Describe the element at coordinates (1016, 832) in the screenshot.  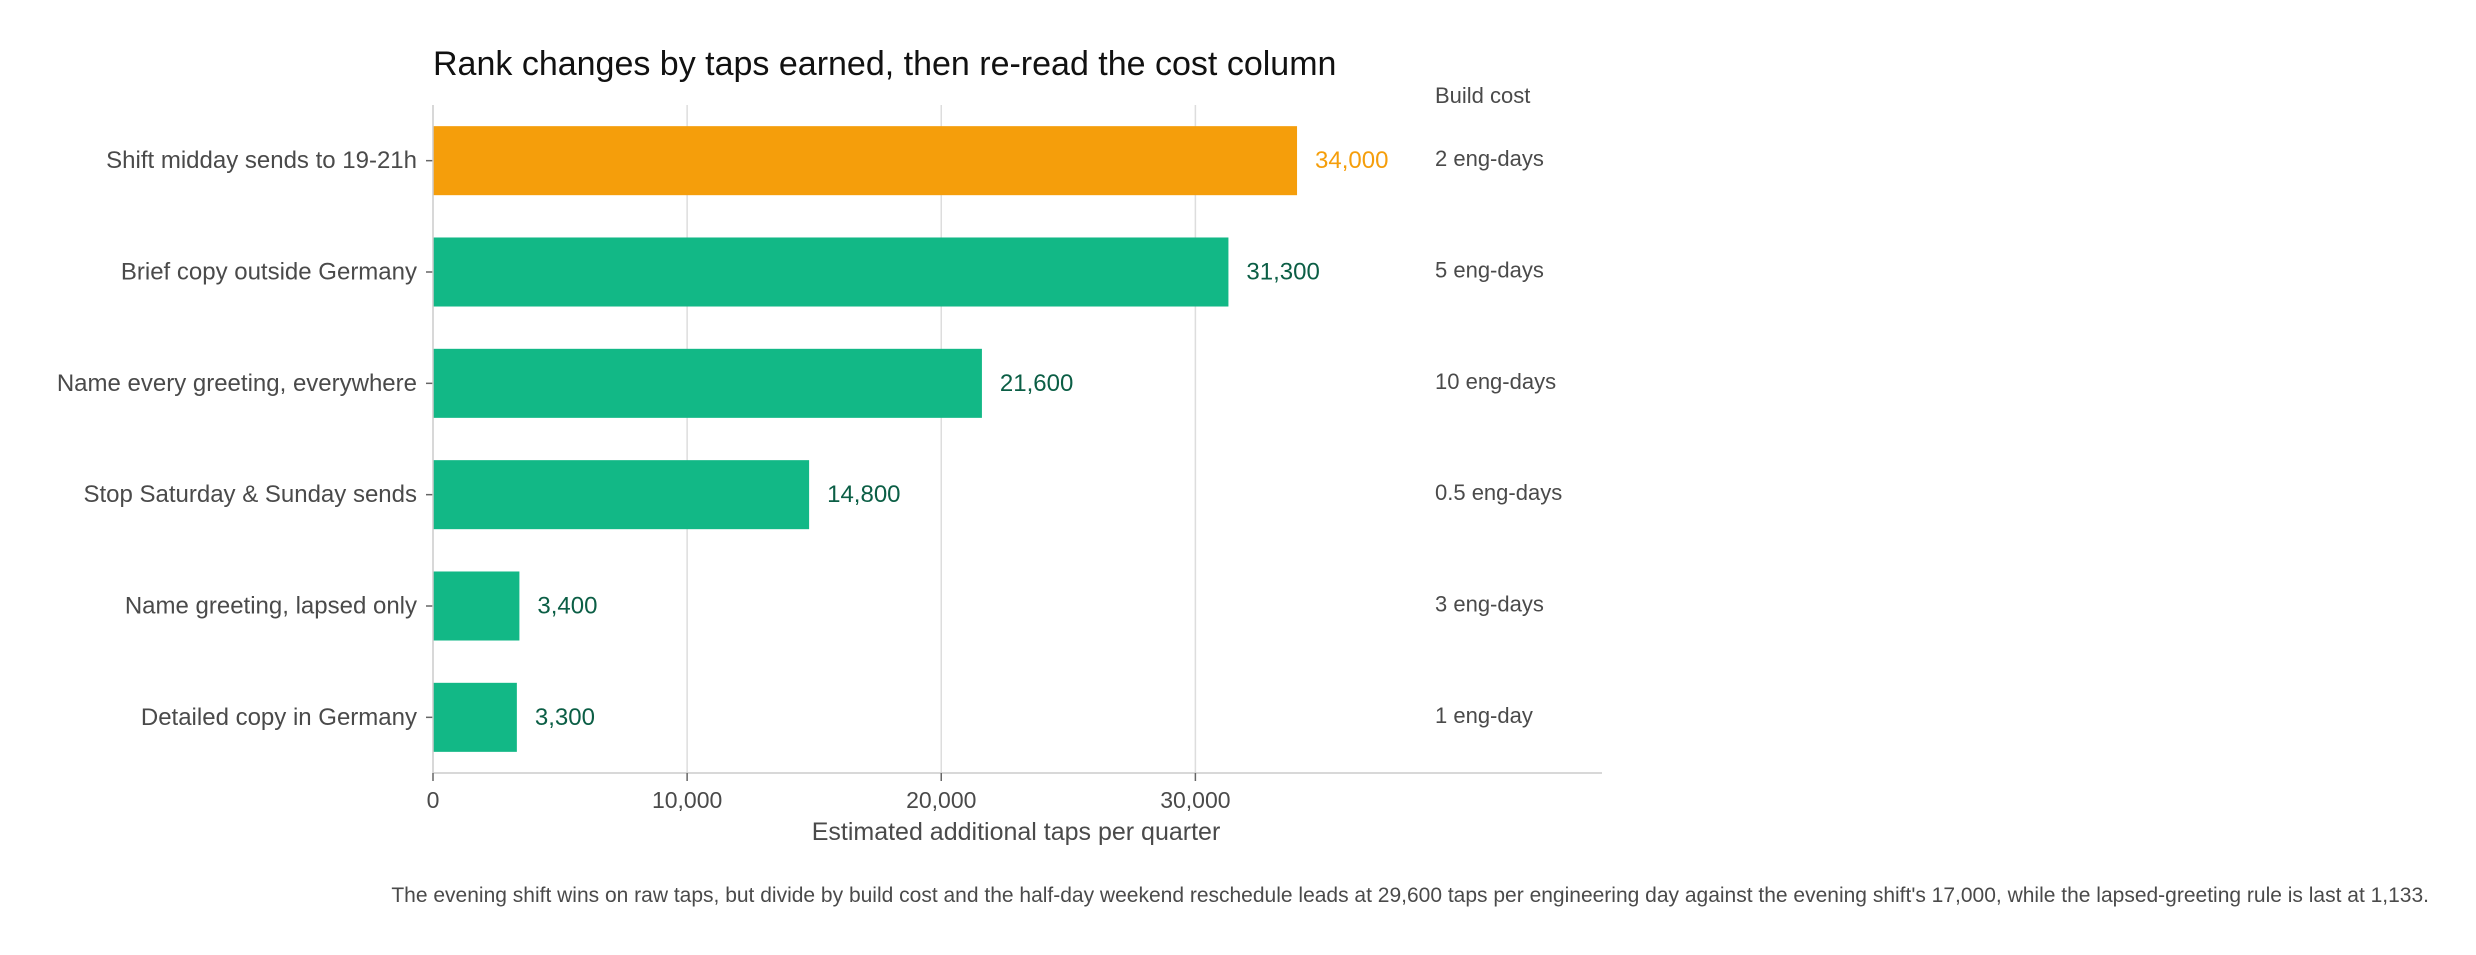
I see `x-axis-title: Estimated additional taps per quarter` at that location.